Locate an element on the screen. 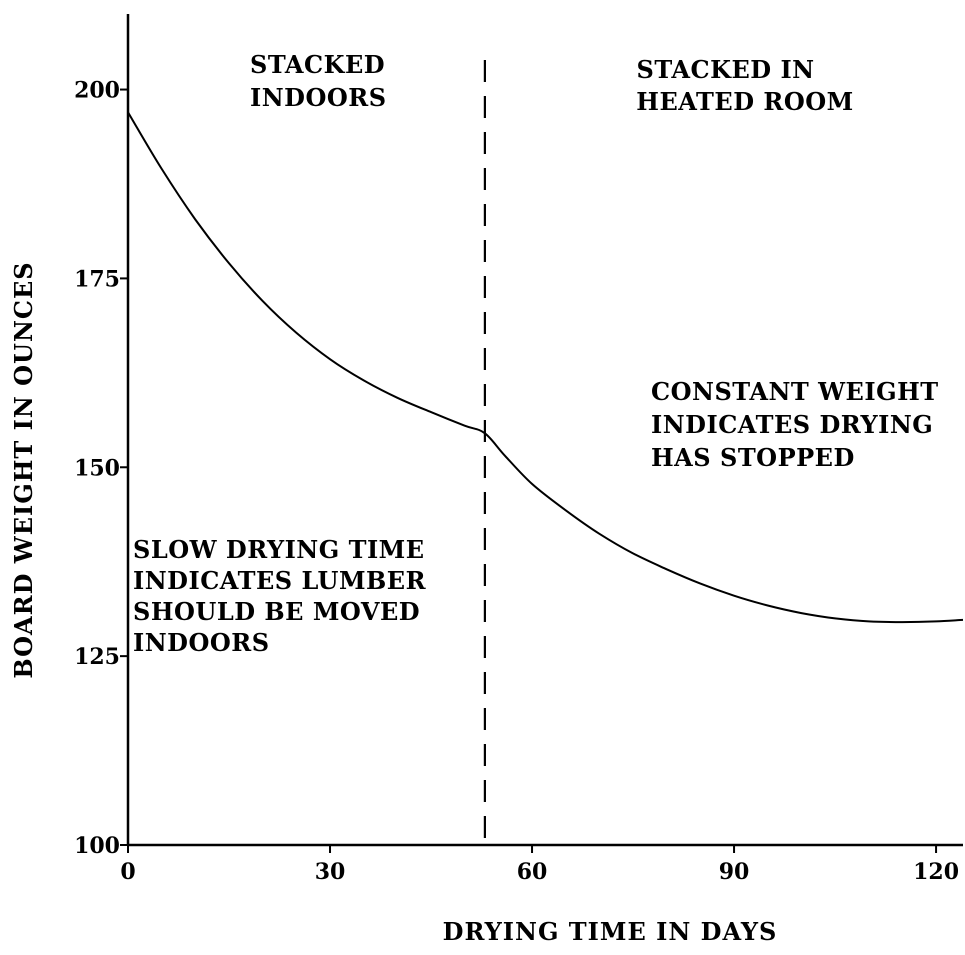  annotation-line: STACKED is located at coordinates (317, 64).